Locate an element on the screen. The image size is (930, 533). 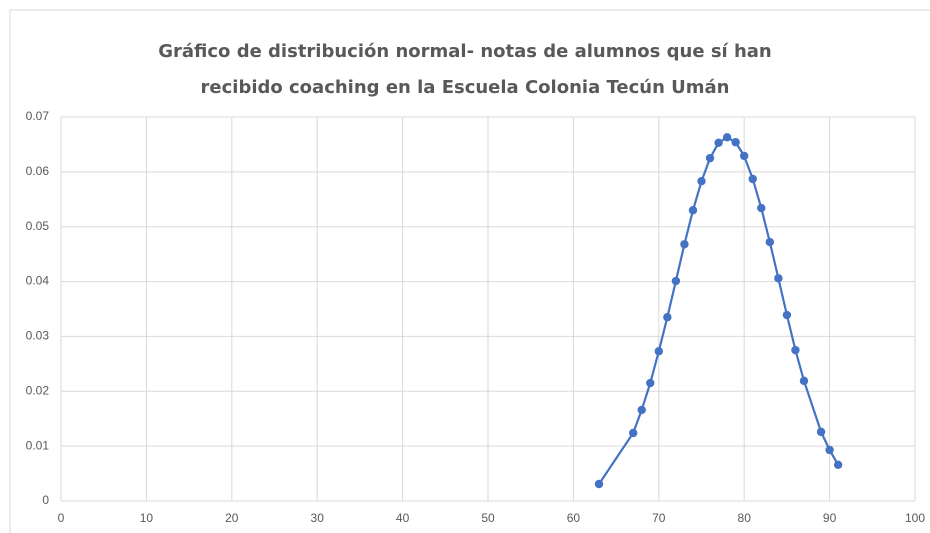
x-tick-label: 60 is located at coordinates (574, 518).